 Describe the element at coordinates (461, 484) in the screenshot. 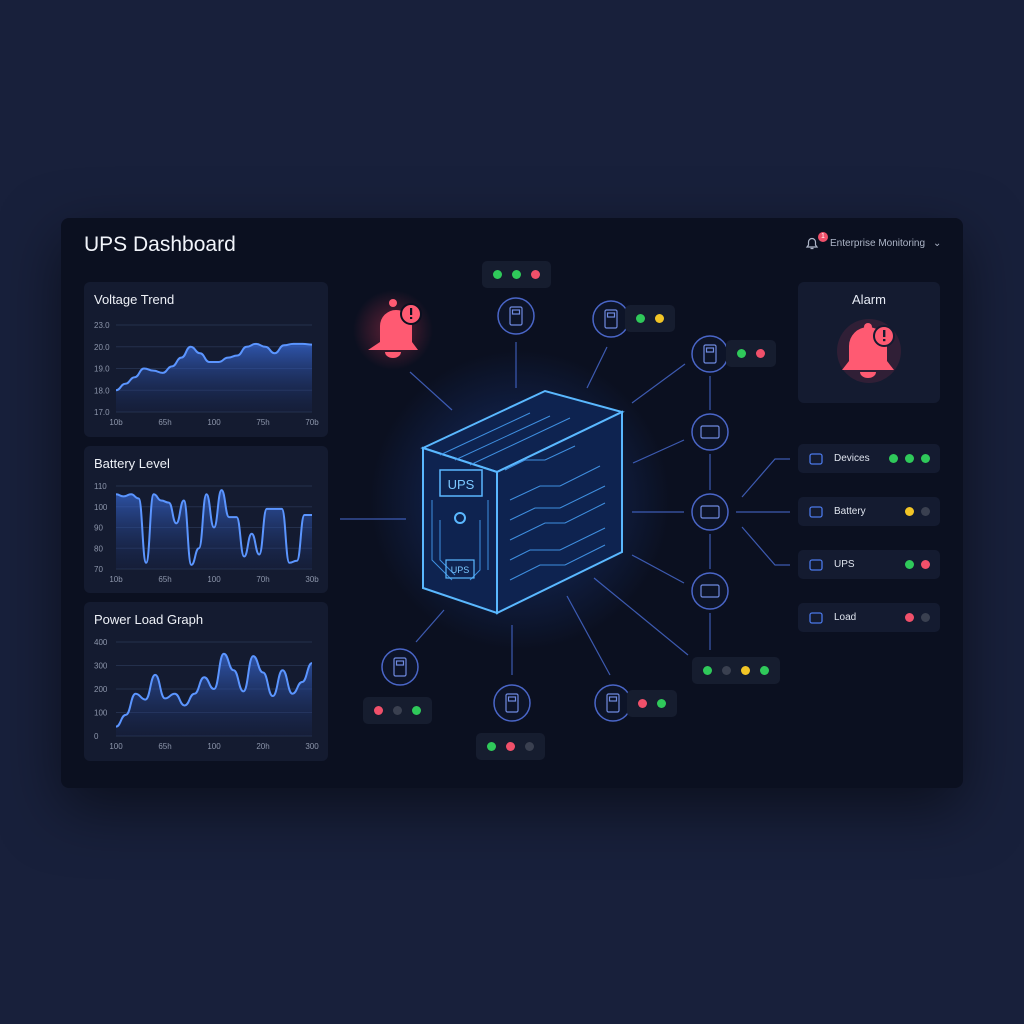

I see `ups-front-label: UPS` at that location.